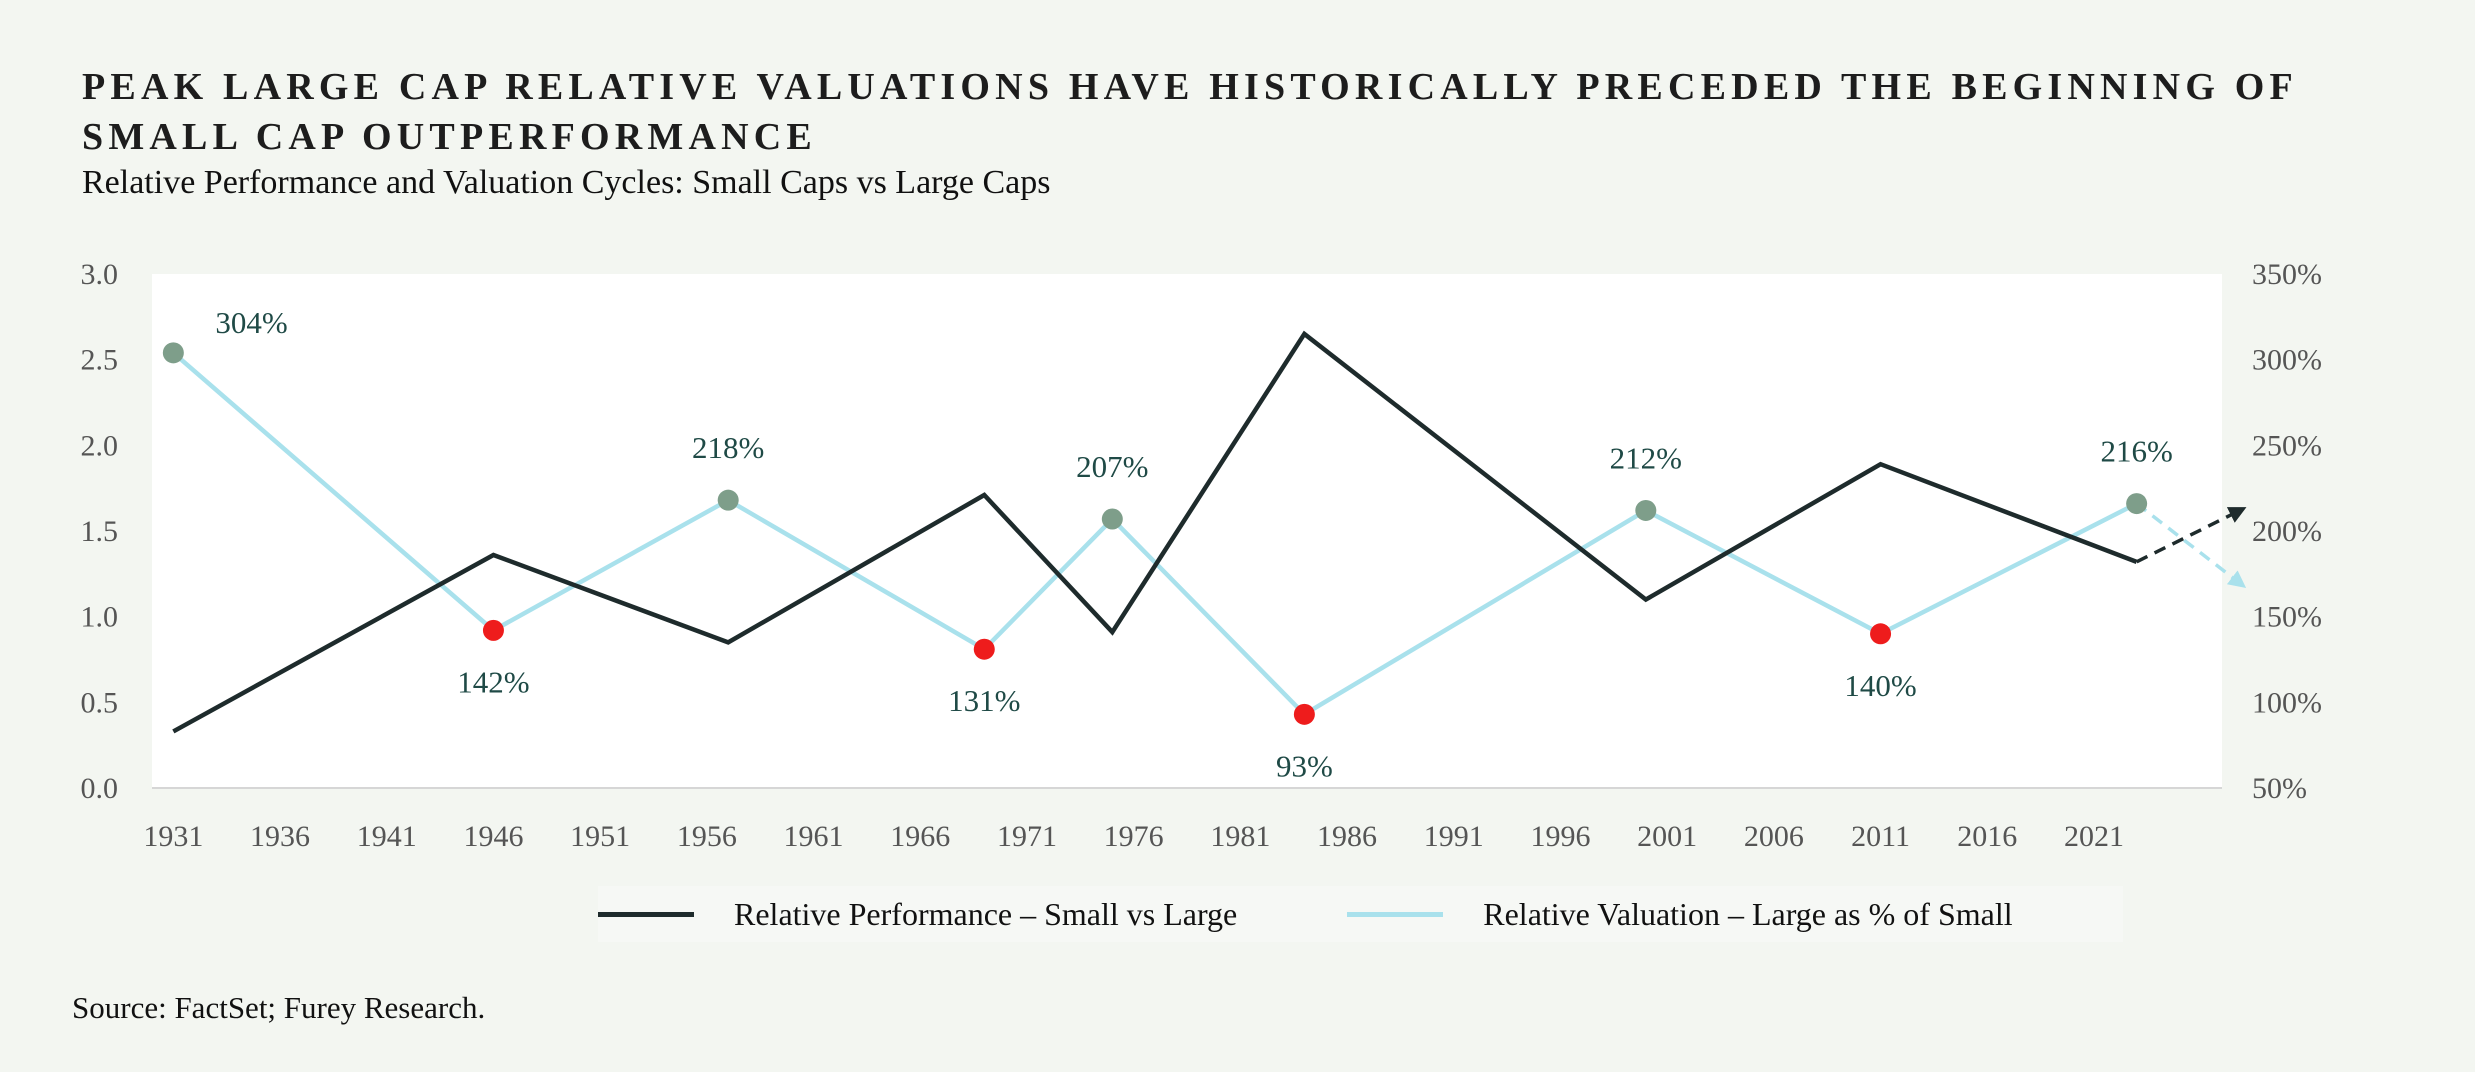  I want to click on legend-label-valuation: Relative Valuation – Large as % of Small, so click(1748, 913).